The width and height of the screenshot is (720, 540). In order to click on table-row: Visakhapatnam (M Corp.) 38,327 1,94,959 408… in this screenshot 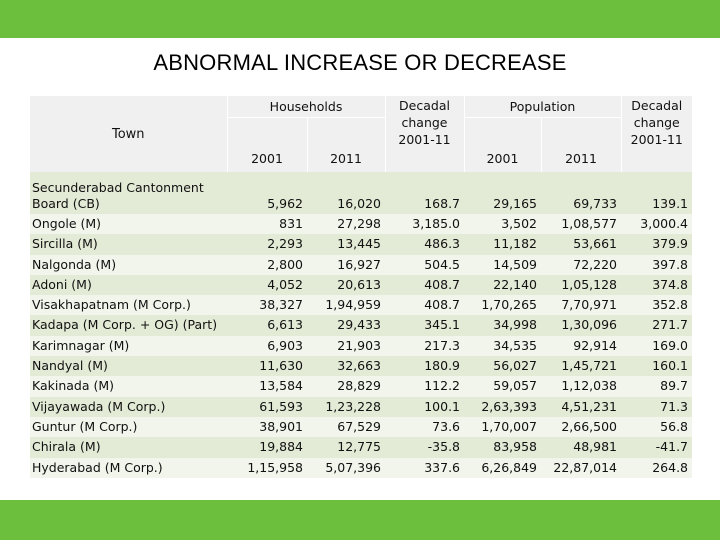, I will do `click(361, 305)`.